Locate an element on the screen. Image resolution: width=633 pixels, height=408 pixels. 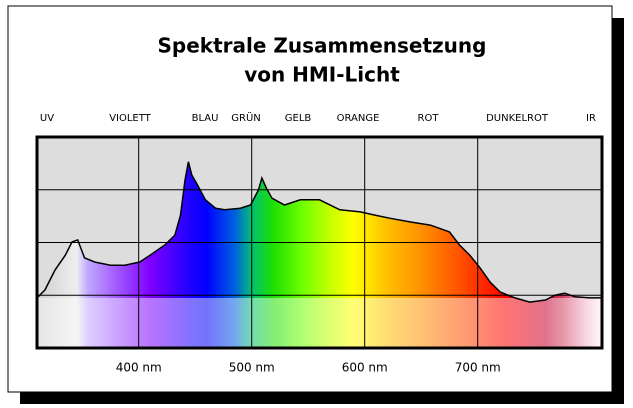
band-label: BLAU is located at coordinates (205, 118).